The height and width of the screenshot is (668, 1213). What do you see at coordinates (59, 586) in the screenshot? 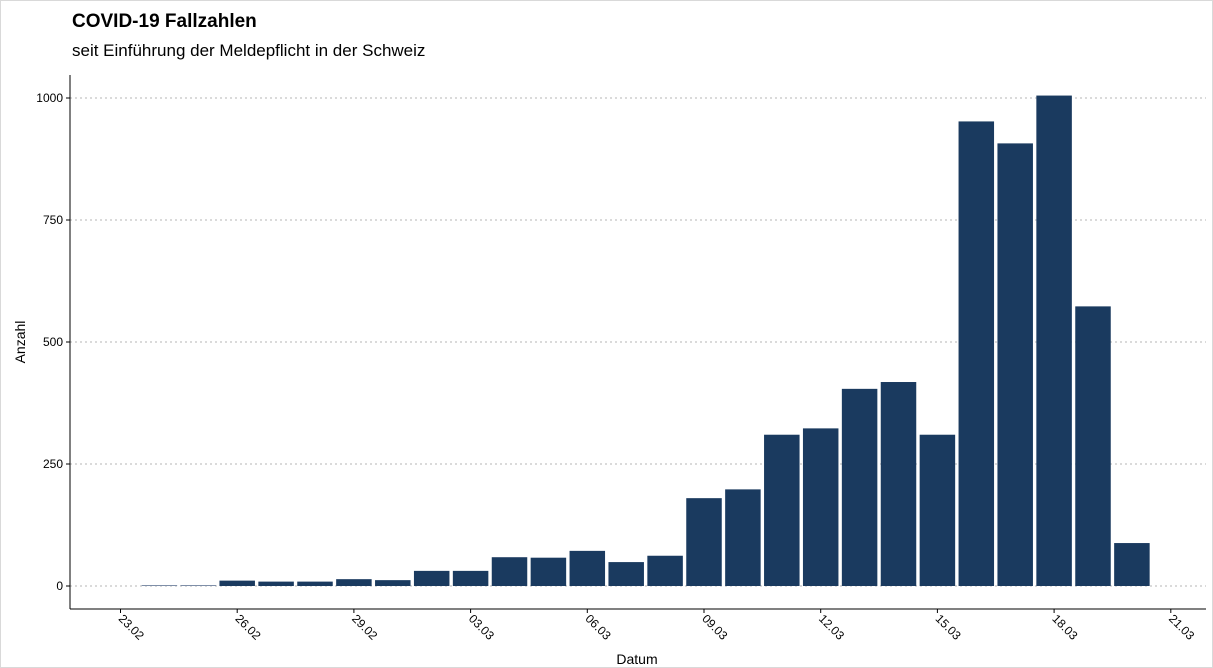
I see `y-tick-label: 0` at bounding box center [59, 586].